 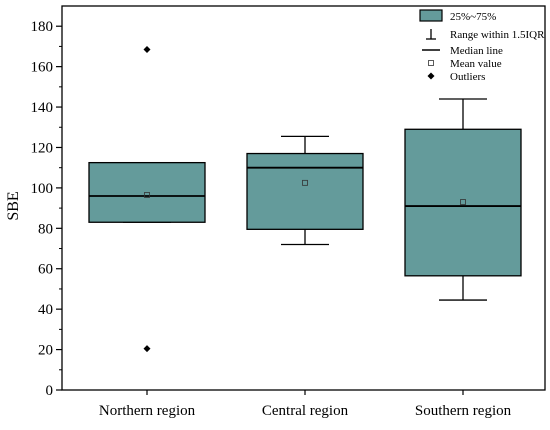 I want to click on legend-mean-swatch, so click(x=431, y=63).